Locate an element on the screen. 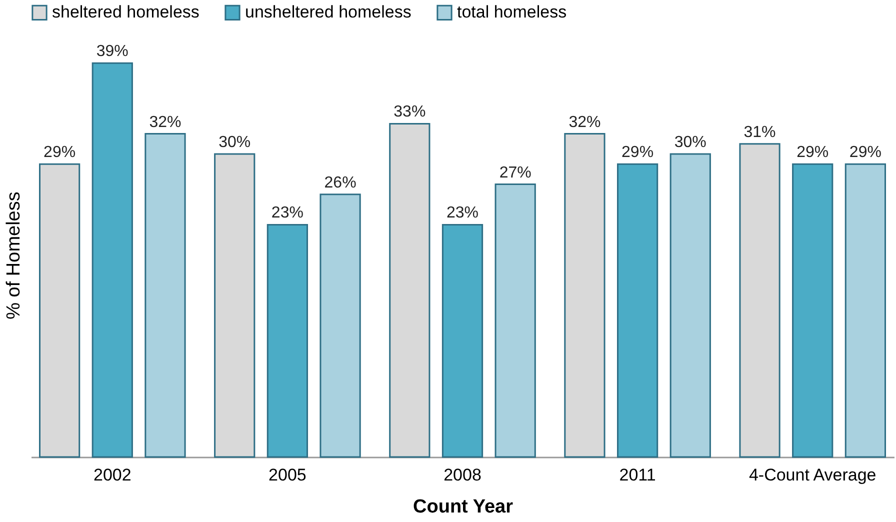  legend-label: total homeless is located at coordinates (512, 12).